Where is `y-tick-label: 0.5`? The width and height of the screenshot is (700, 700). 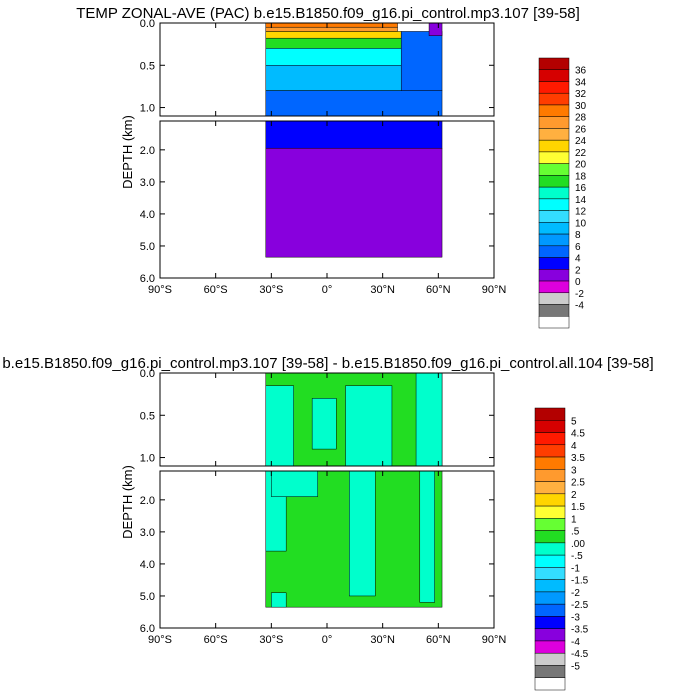 y-tick-label: 0.5 is located at coordinates (147, 66).